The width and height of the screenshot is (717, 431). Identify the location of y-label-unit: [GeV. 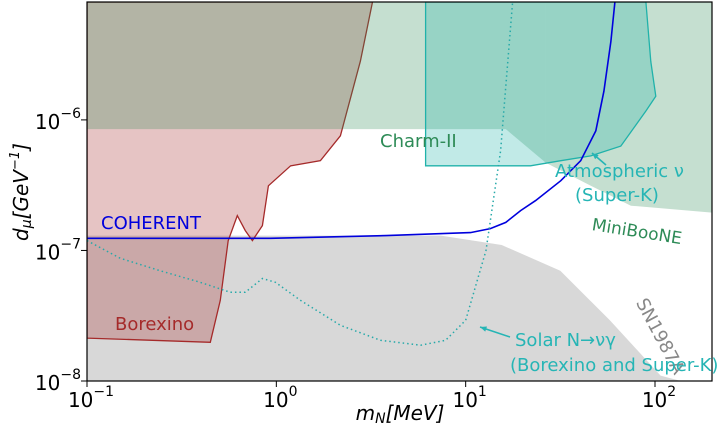
(21, 194).